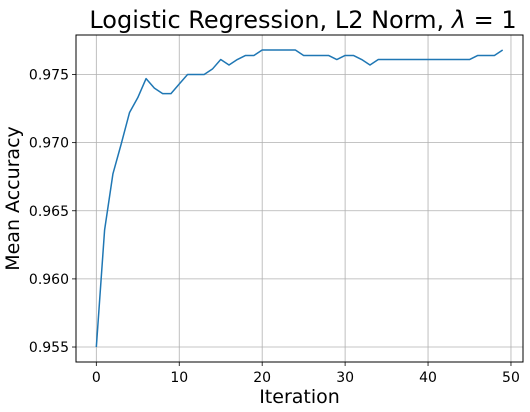 The image size is (530, 412). Describe the element at coordinates (49, 144) in the screenshot. I see `y-tick-label: 0.970` at that location.